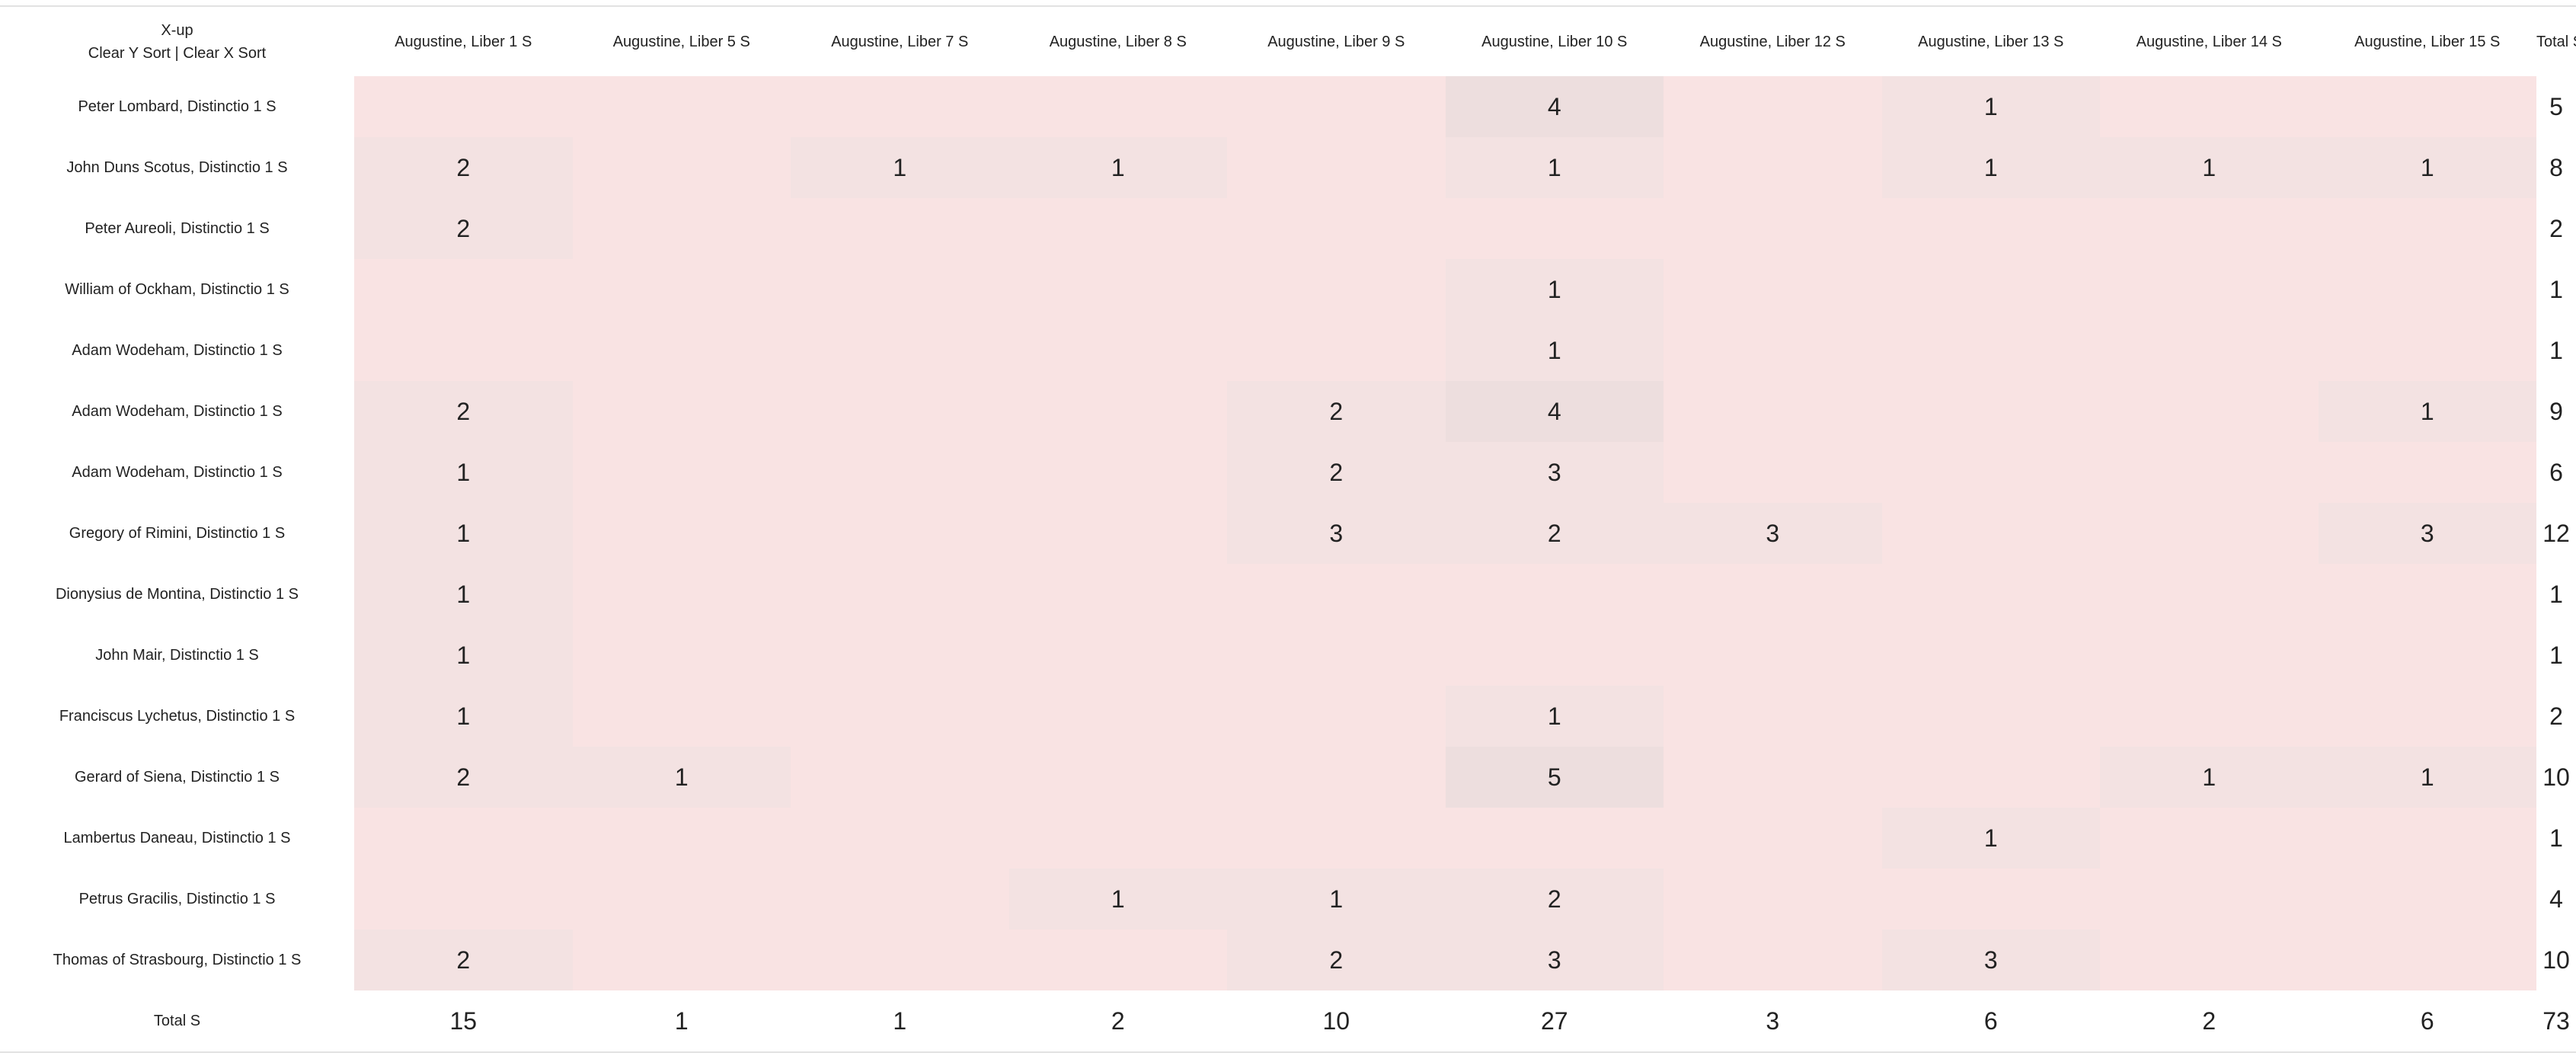 This screenshot has width=2576, height=1056. What do you see at coordinates (178, 959) in the screenshot?
I see `row-header: Thomas of Strasbourg, Distinctio 1 S` at bounding box center [178, 959].